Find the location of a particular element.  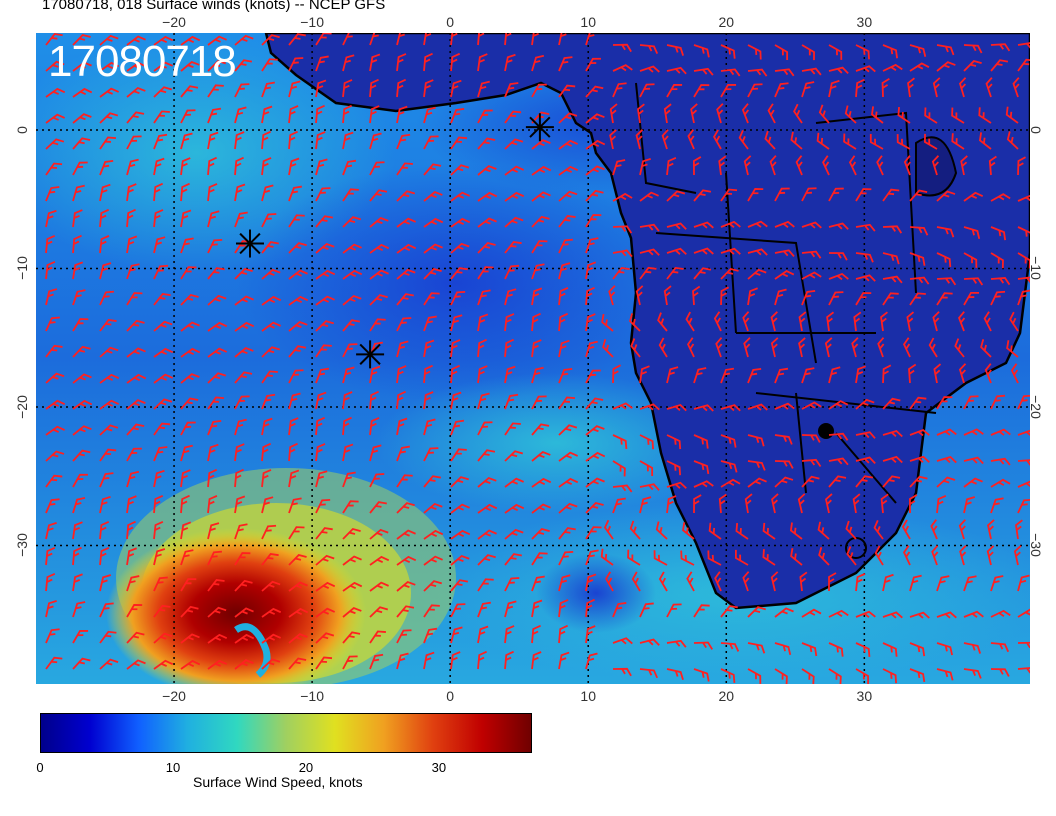

bottom-tick-label: 30 is located at coordinates (864, 696).